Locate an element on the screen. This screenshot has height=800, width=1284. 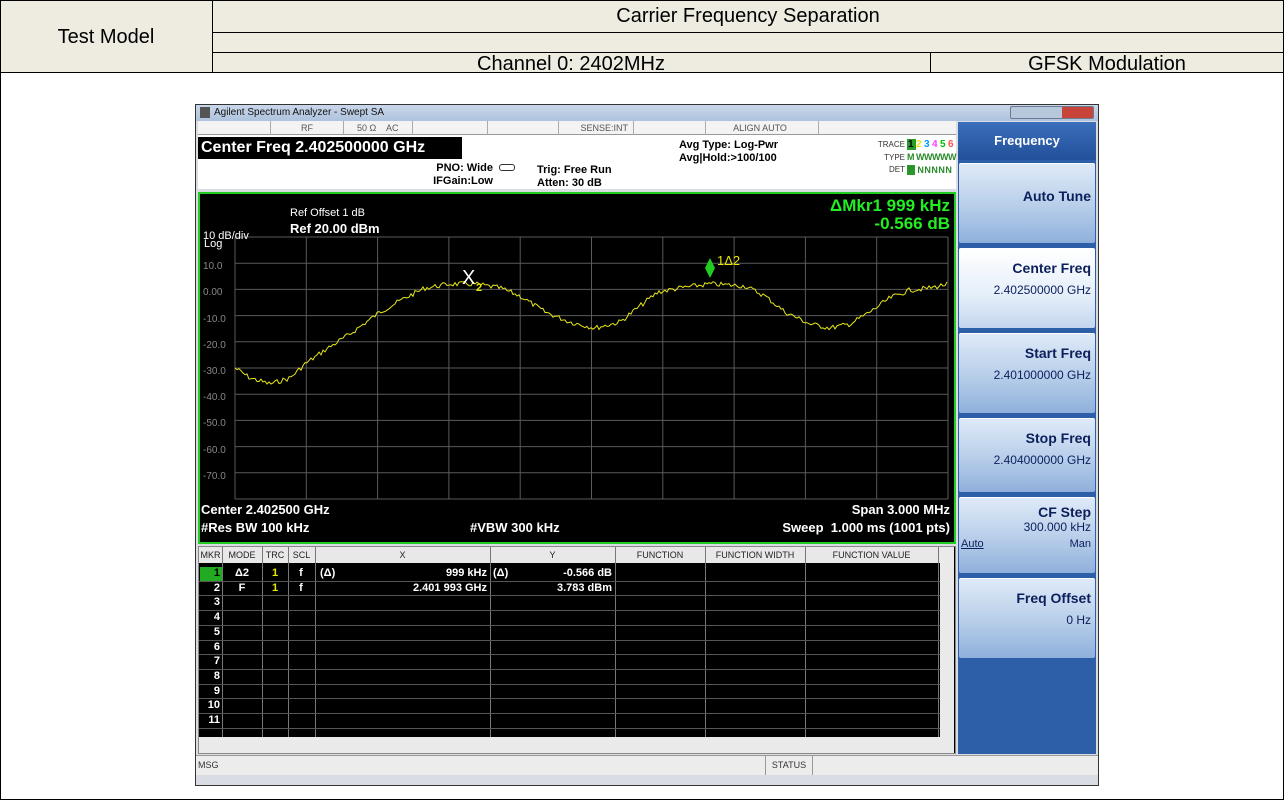
type-value: M WWWWW is located at coordinates (931, 157).